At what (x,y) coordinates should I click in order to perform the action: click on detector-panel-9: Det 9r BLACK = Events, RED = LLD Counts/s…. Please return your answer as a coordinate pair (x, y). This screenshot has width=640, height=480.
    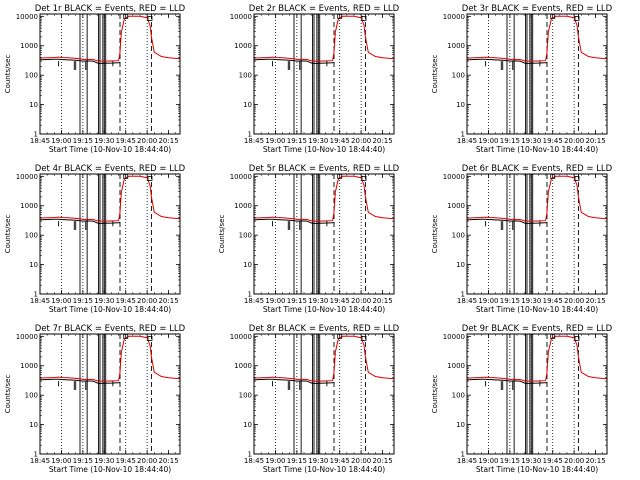
    Looking at the image, I should click on (522, 399).